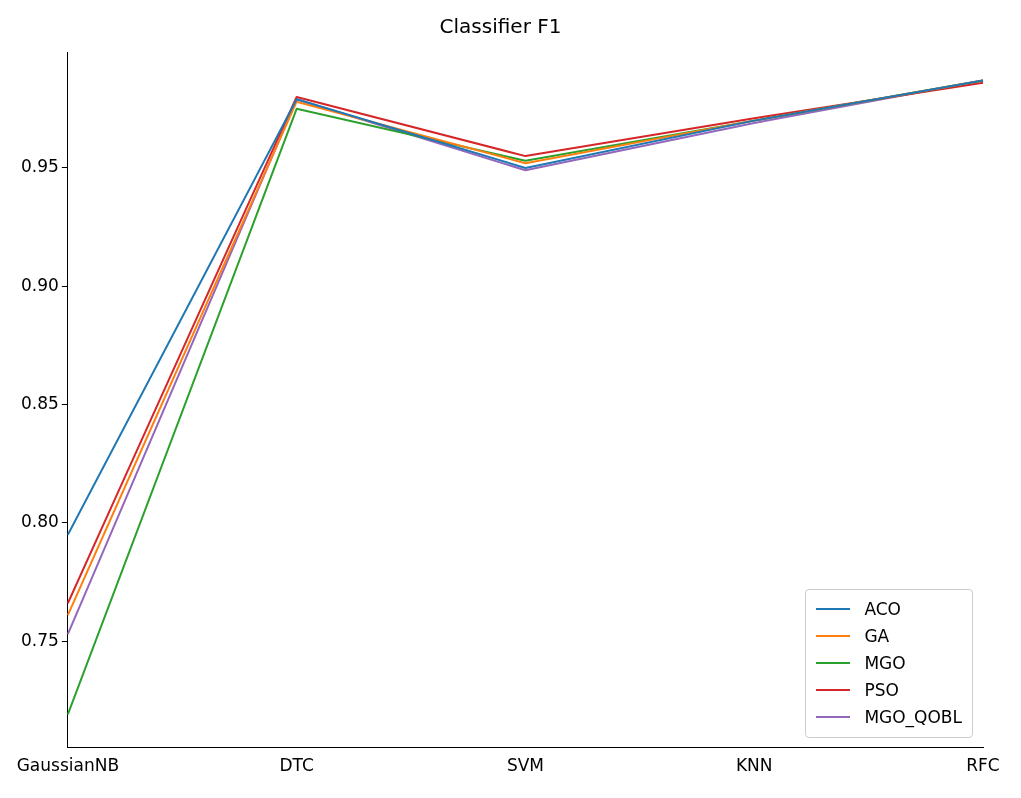 This screenshot has width=1021, height=798. What do you see at coordinates (39, 402) in the screenshot?
I see `y-tick-label: 0.85` at bounding box center [39, 402].